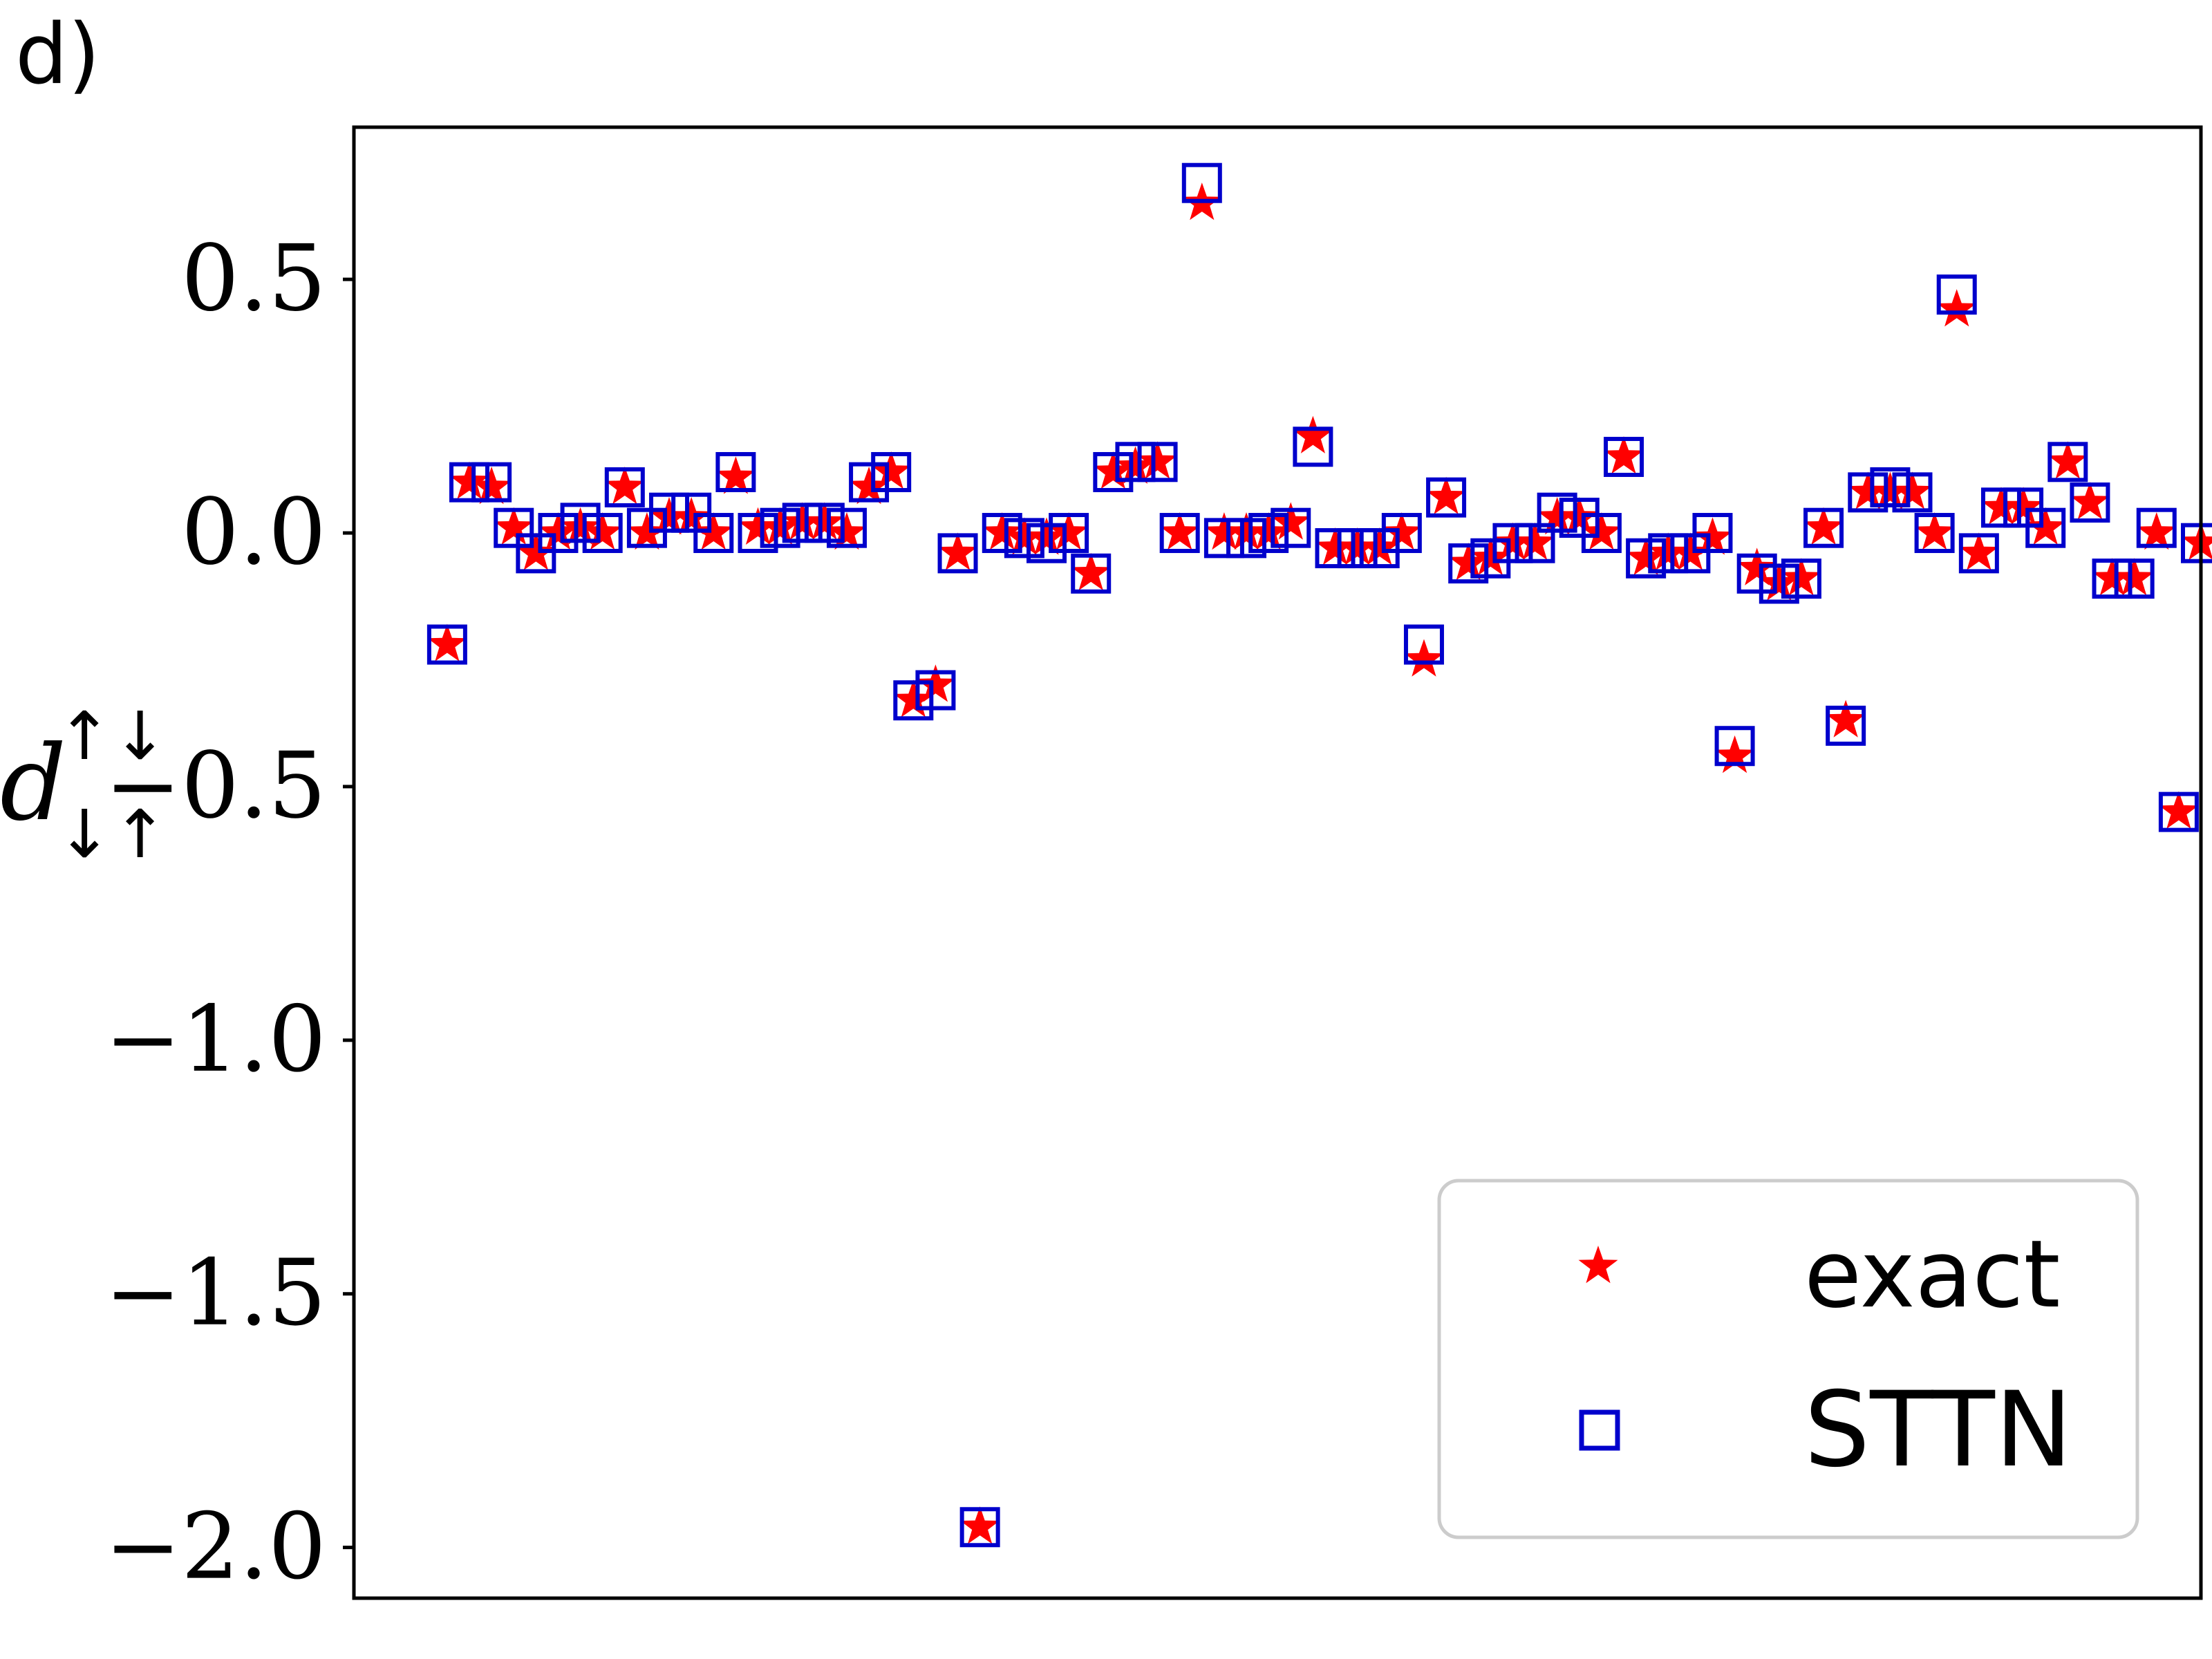 This screenshot has width=2212, height=1659. What do you see at coordinates (57, 55) in the screenshot?
I see `panel-label: d)` at bounding box center [57, 55].